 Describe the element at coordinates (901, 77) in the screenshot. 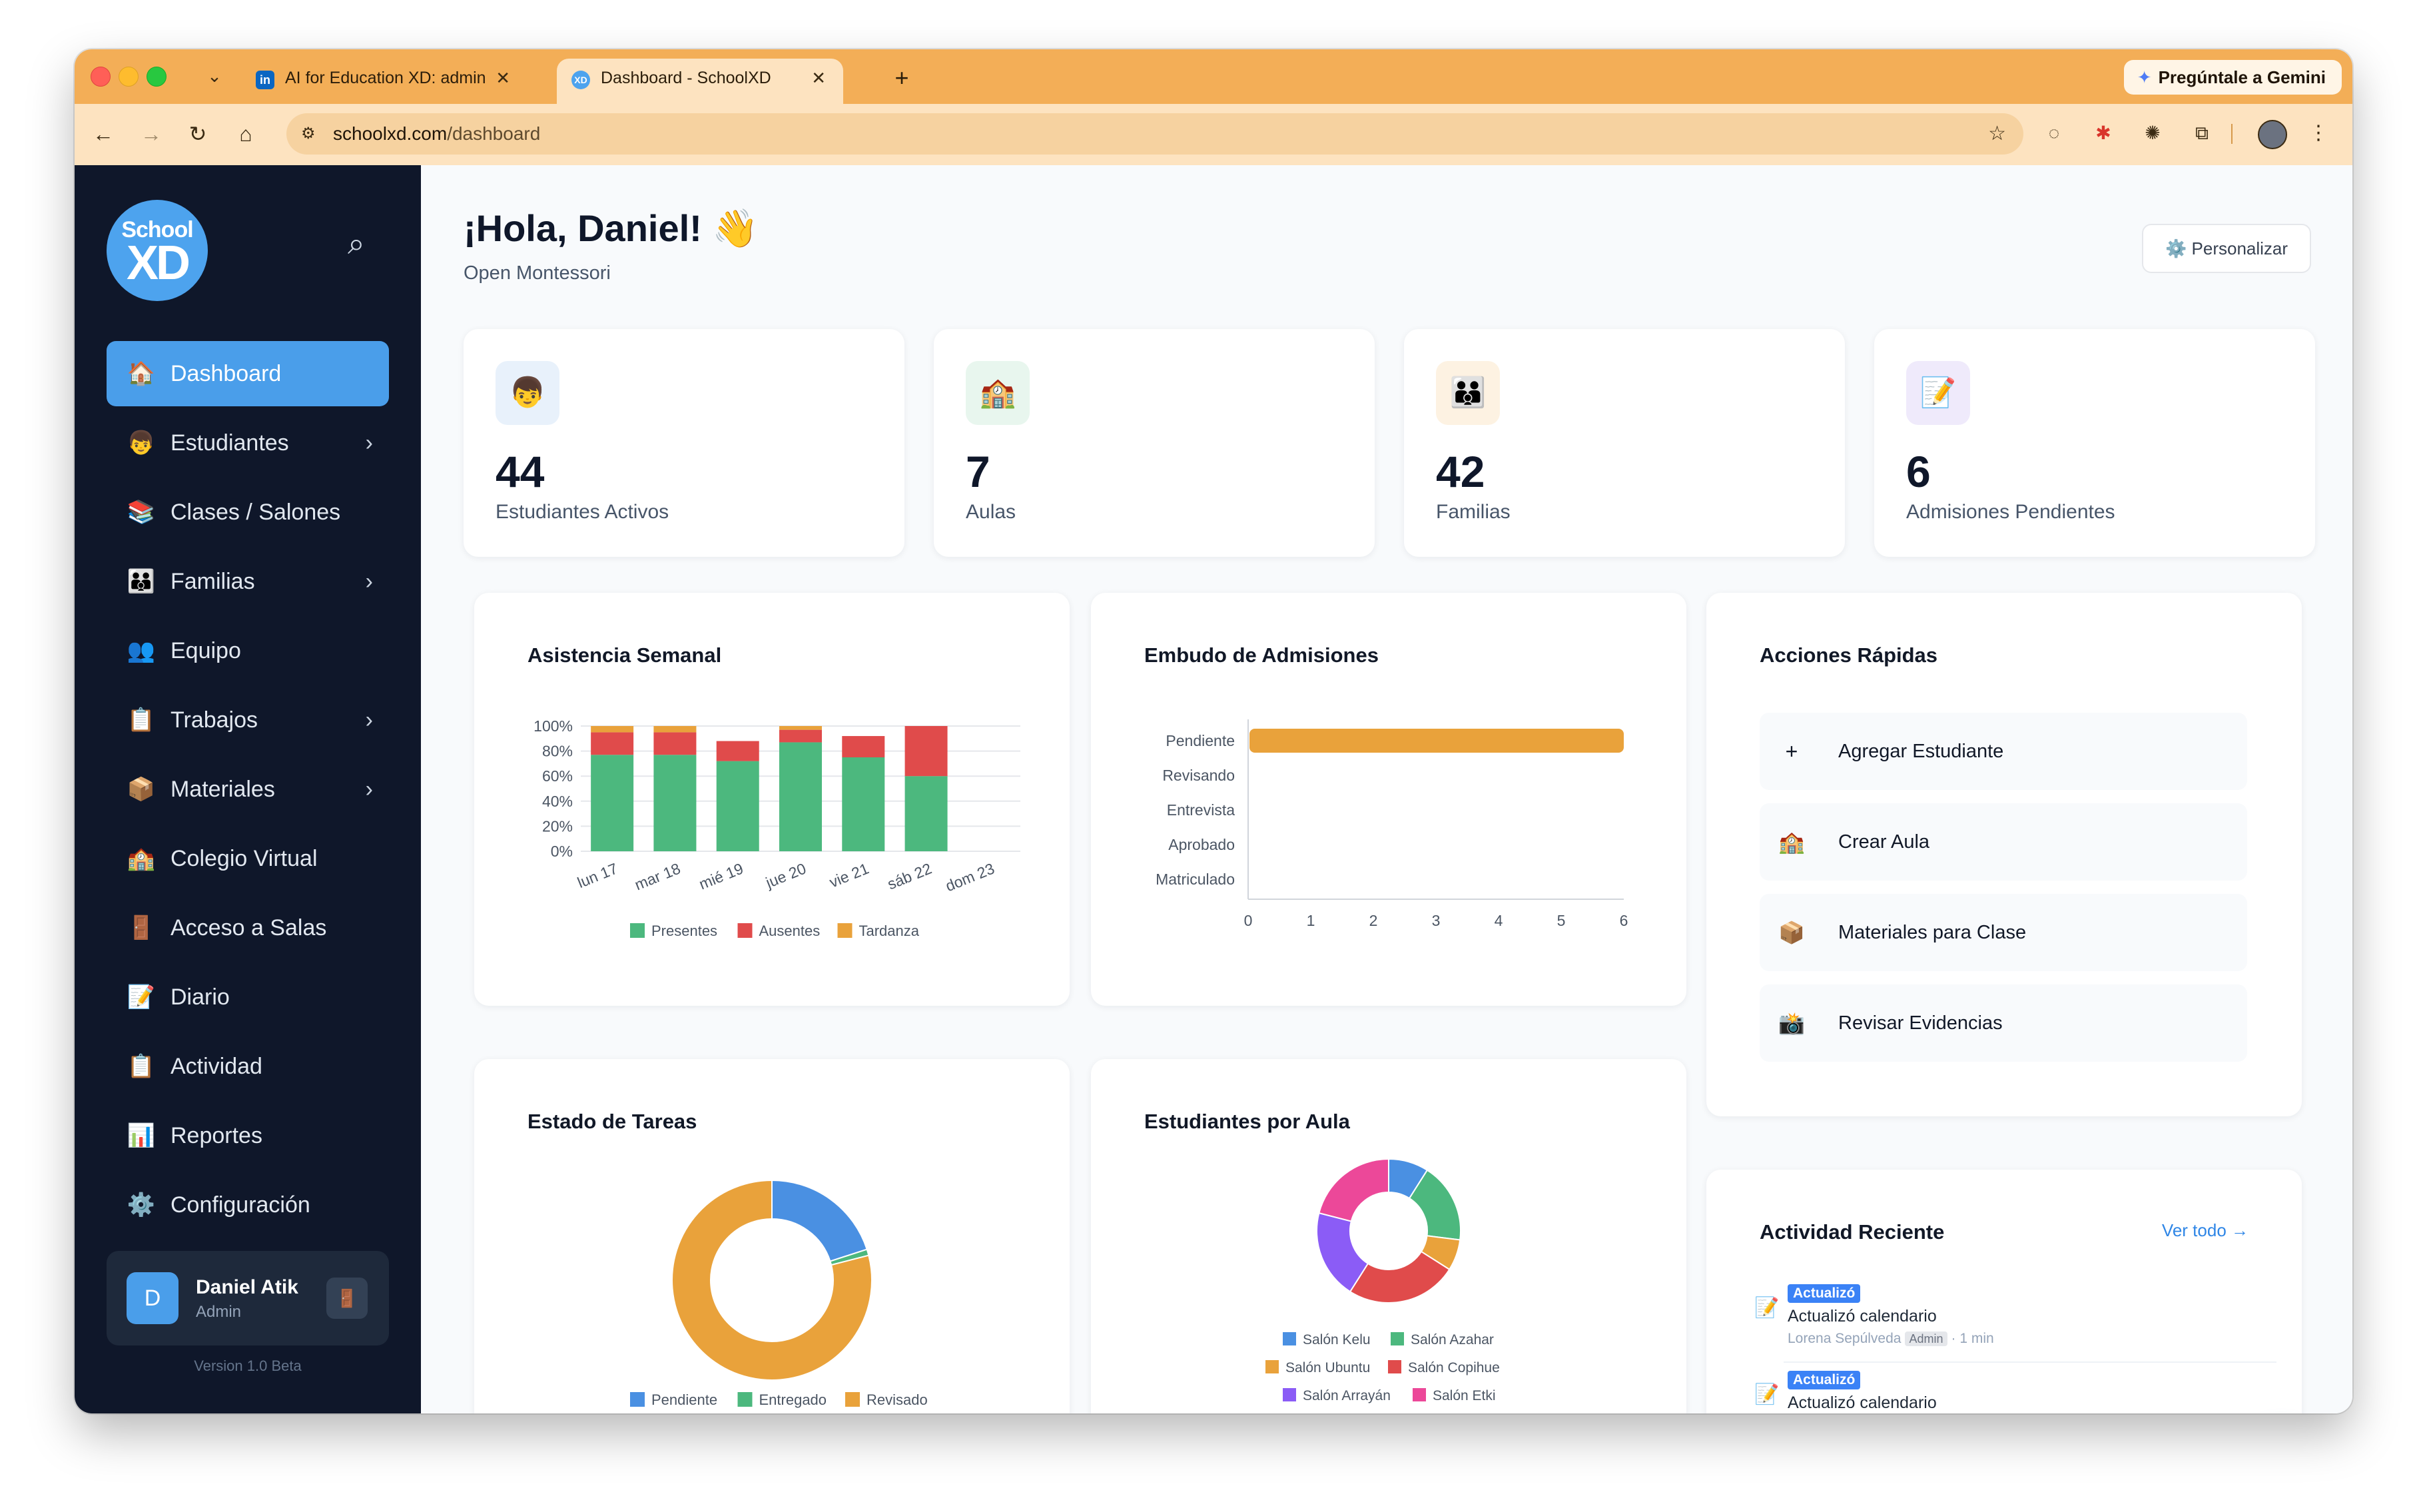

I see `new-tab-plus-icon: +` at that location.